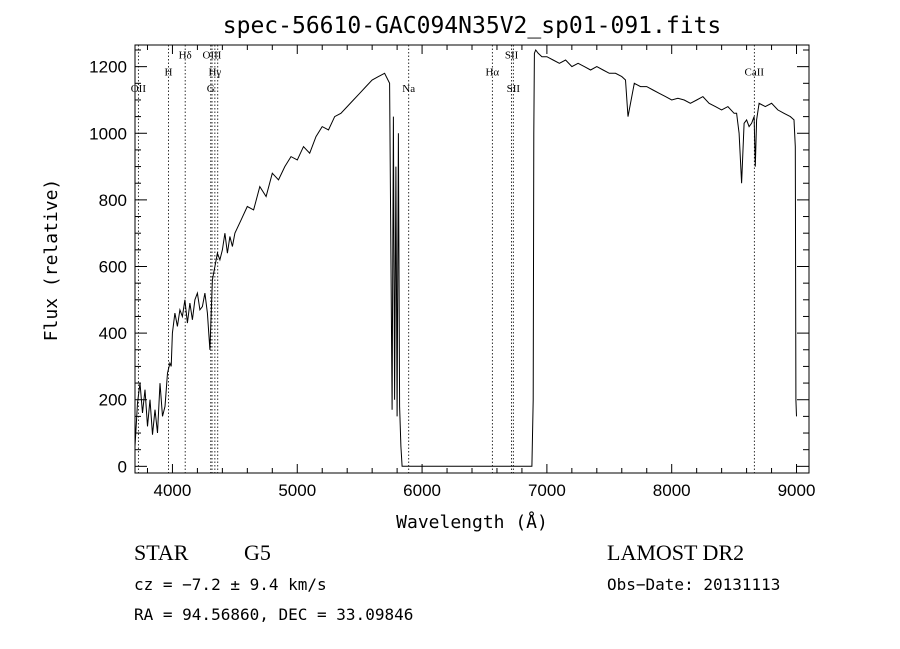 This screenshot has height=649, width=900. Describe the element at coordinates (168, 73) in the screenshot. I see `spectral-line-label-1: H` at that location.